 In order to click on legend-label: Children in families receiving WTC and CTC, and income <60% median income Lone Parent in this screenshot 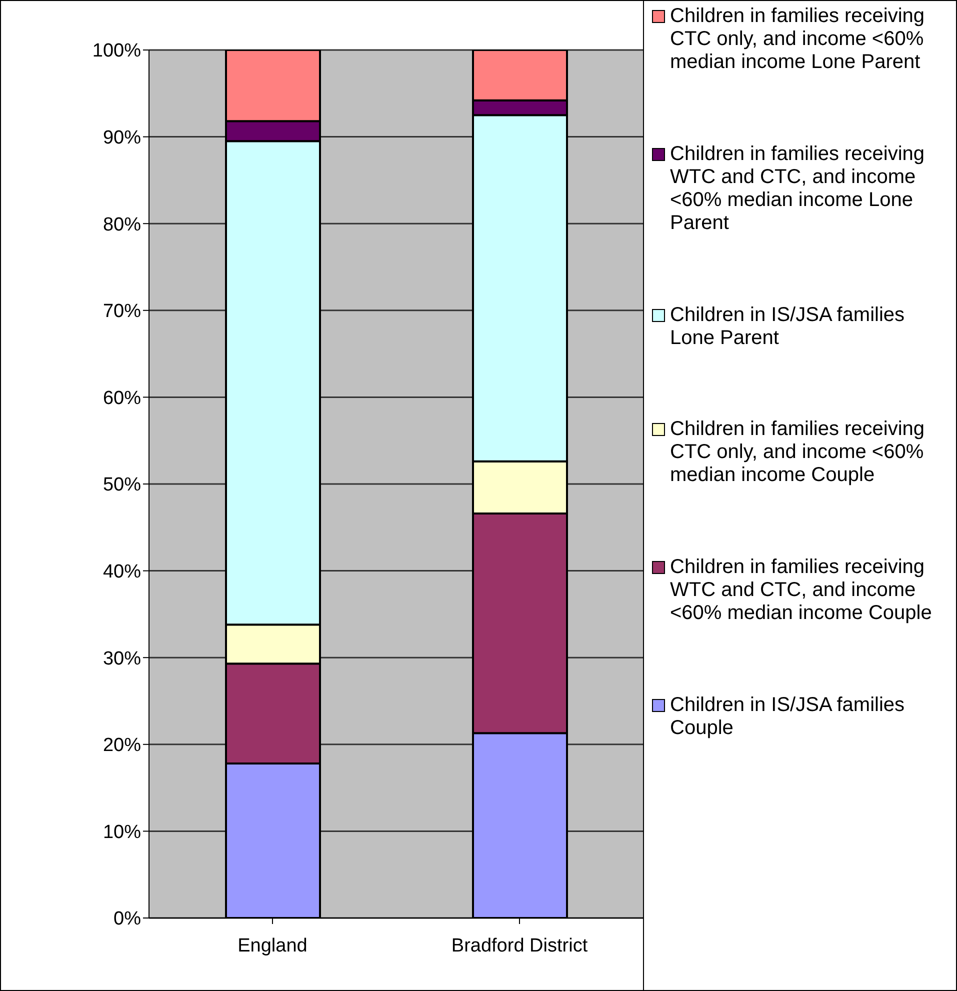, I will do `click(798, 188)`.